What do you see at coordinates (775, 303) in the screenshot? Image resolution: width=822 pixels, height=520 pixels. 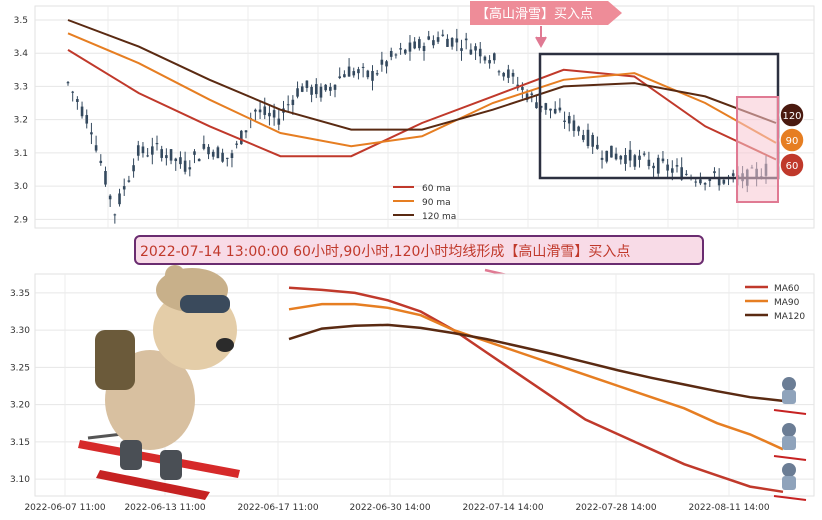 I see `bottom-legend: MA60 MA90 MA120` at bounding box center [775, 303].